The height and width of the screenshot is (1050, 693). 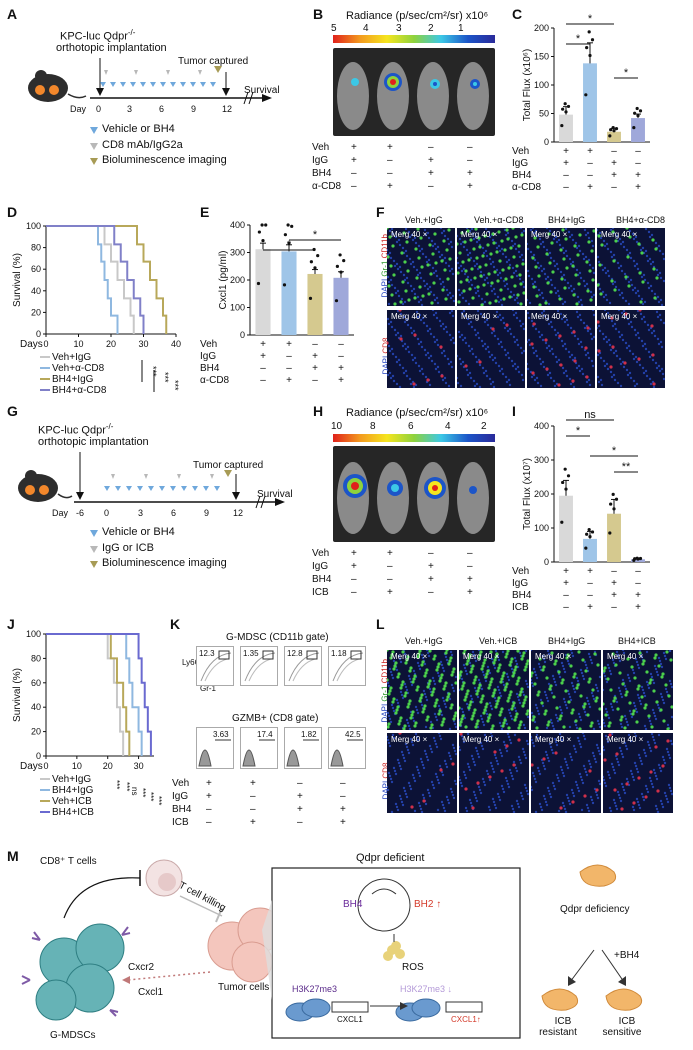 What do you see at coordinates (275, 718) in the screenshot?
I see `flow-title-2: GZMB+ (CD8 gate)` at bounding box center [275, 718].